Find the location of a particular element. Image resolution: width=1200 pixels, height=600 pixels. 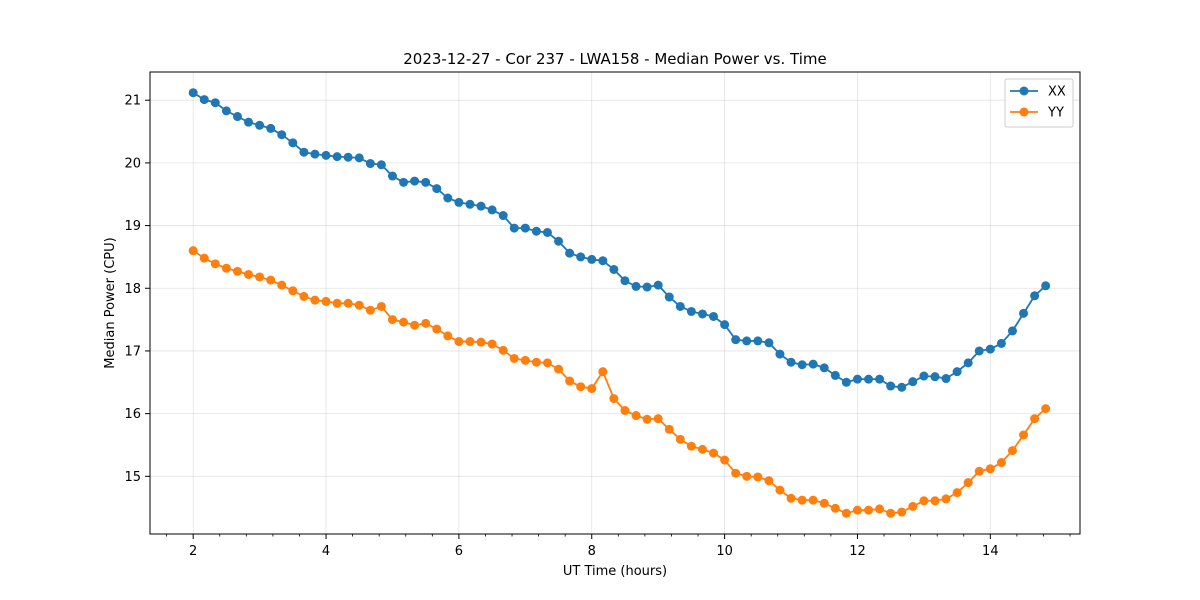

y-tick-label: 18 is located at coordinates (132, 289).